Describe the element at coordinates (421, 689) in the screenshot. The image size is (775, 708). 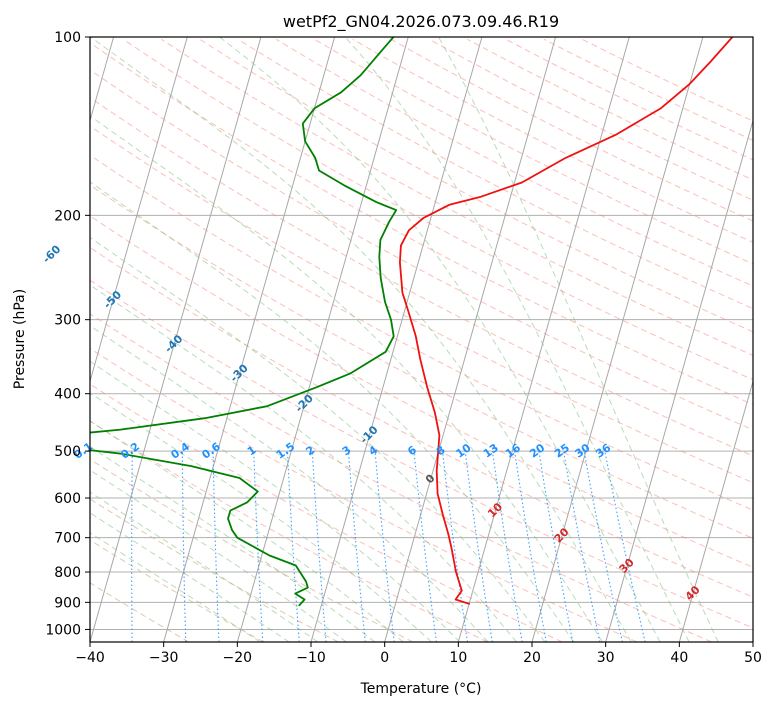
I see `x-axis-label: Temperature (°C)` at that location.